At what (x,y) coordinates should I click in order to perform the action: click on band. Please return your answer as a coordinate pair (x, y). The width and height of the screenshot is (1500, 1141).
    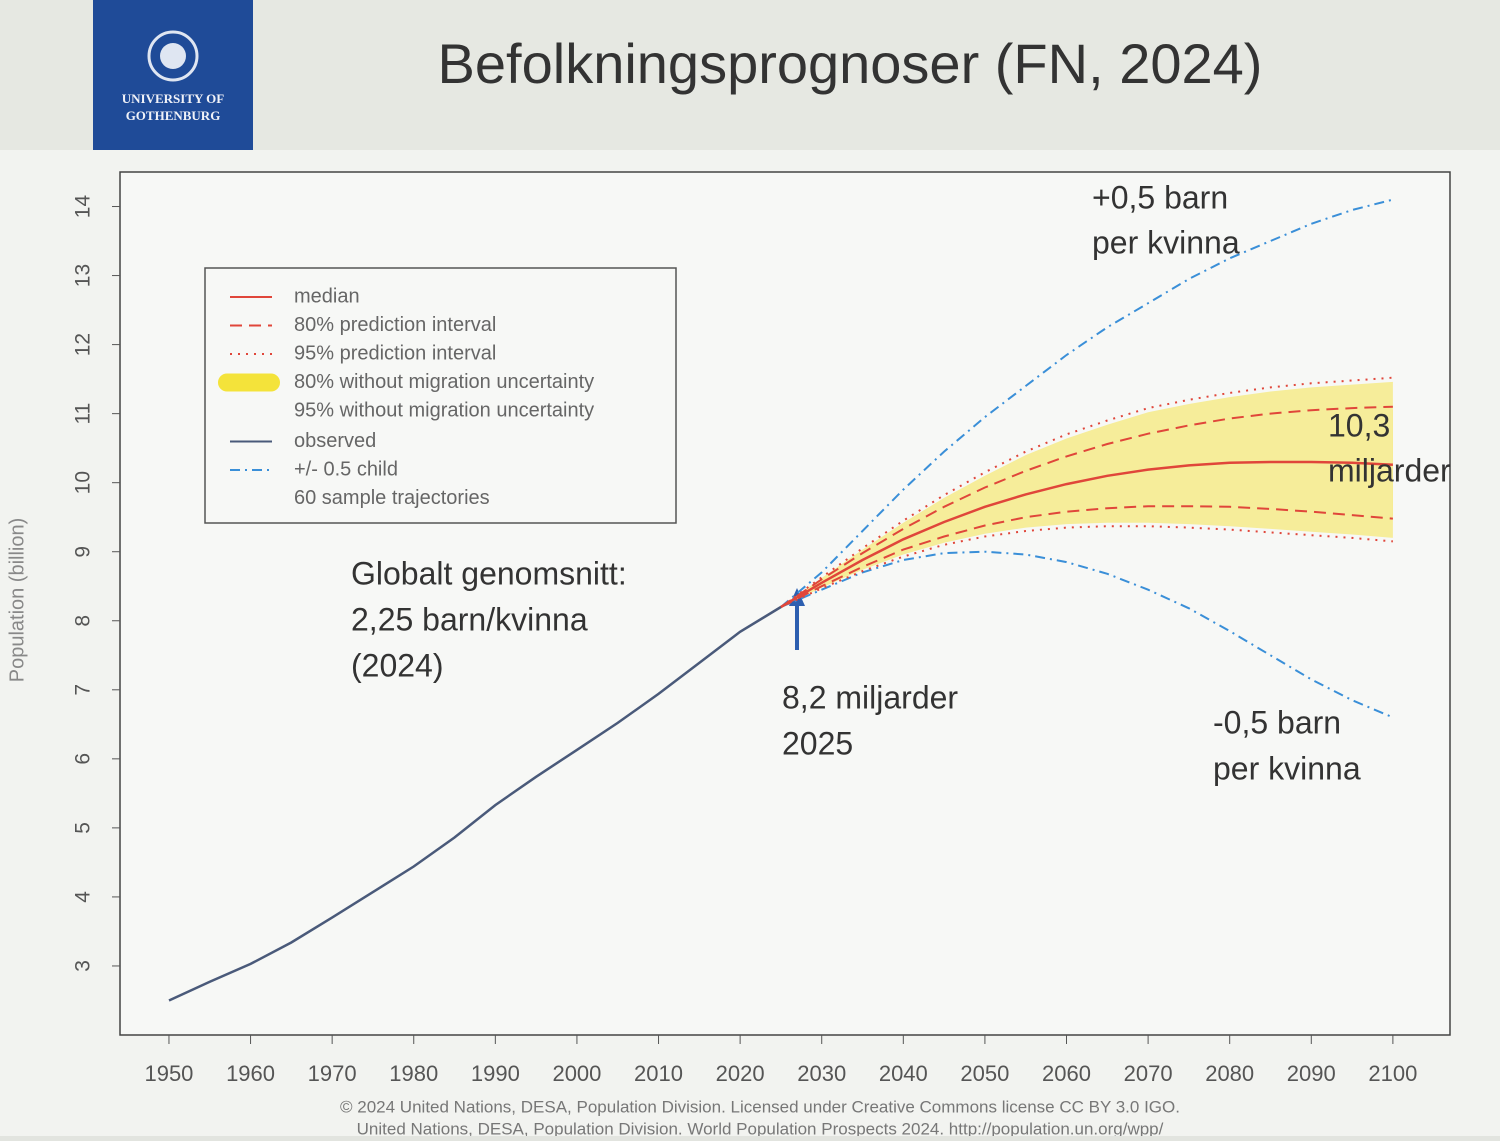
    Looking at the image, I should click on (1086, 494).